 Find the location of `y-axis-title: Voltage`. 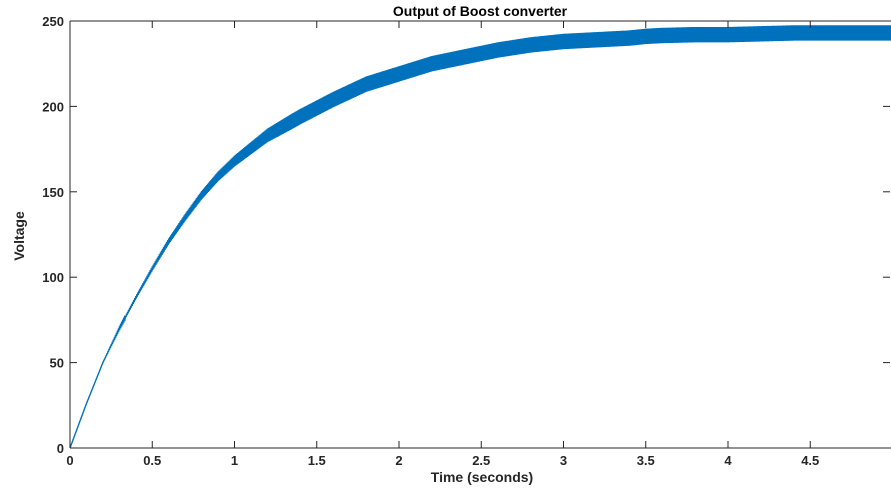

y-axis-title: Voltage is located at coordinates (19, 236).